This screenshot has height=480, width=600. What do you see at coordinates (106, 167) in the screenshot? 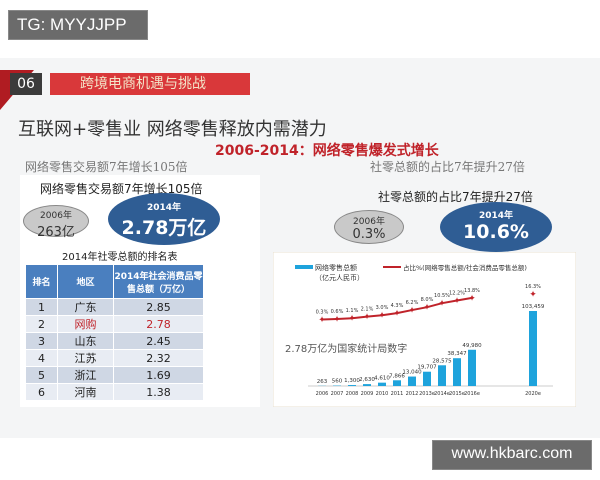
I see `left-caption: 网络零售交易额7年增长105倍` at bounding box center [106, 167].